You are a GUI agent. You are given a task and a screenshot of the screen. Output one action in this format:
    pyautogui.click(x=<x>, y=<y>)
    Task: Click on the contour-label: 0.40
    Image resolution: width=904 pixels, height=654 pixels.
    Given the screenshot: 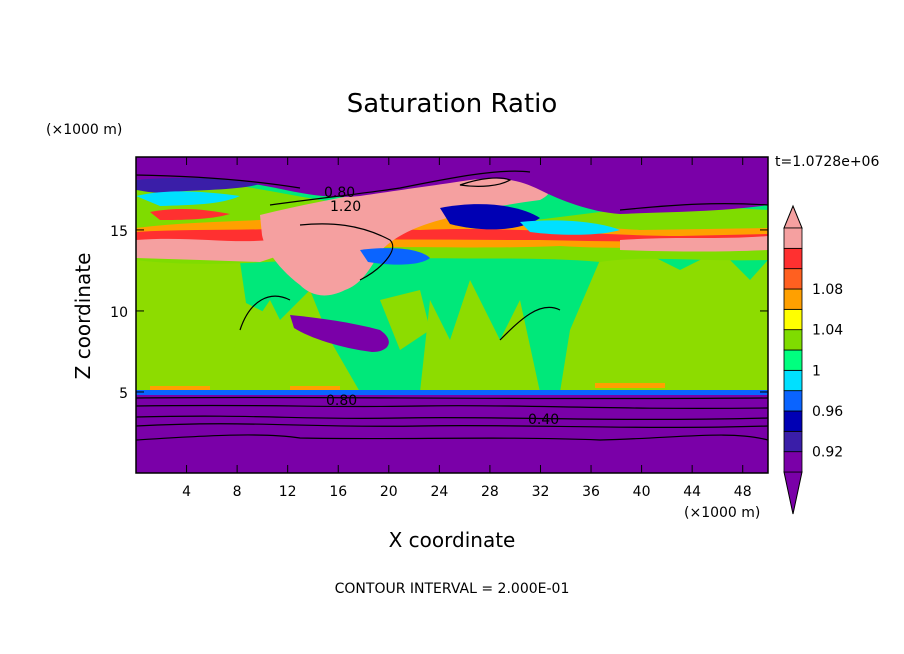 What is the action you would take?
    pyautogui.click(x=543, y=420)
    